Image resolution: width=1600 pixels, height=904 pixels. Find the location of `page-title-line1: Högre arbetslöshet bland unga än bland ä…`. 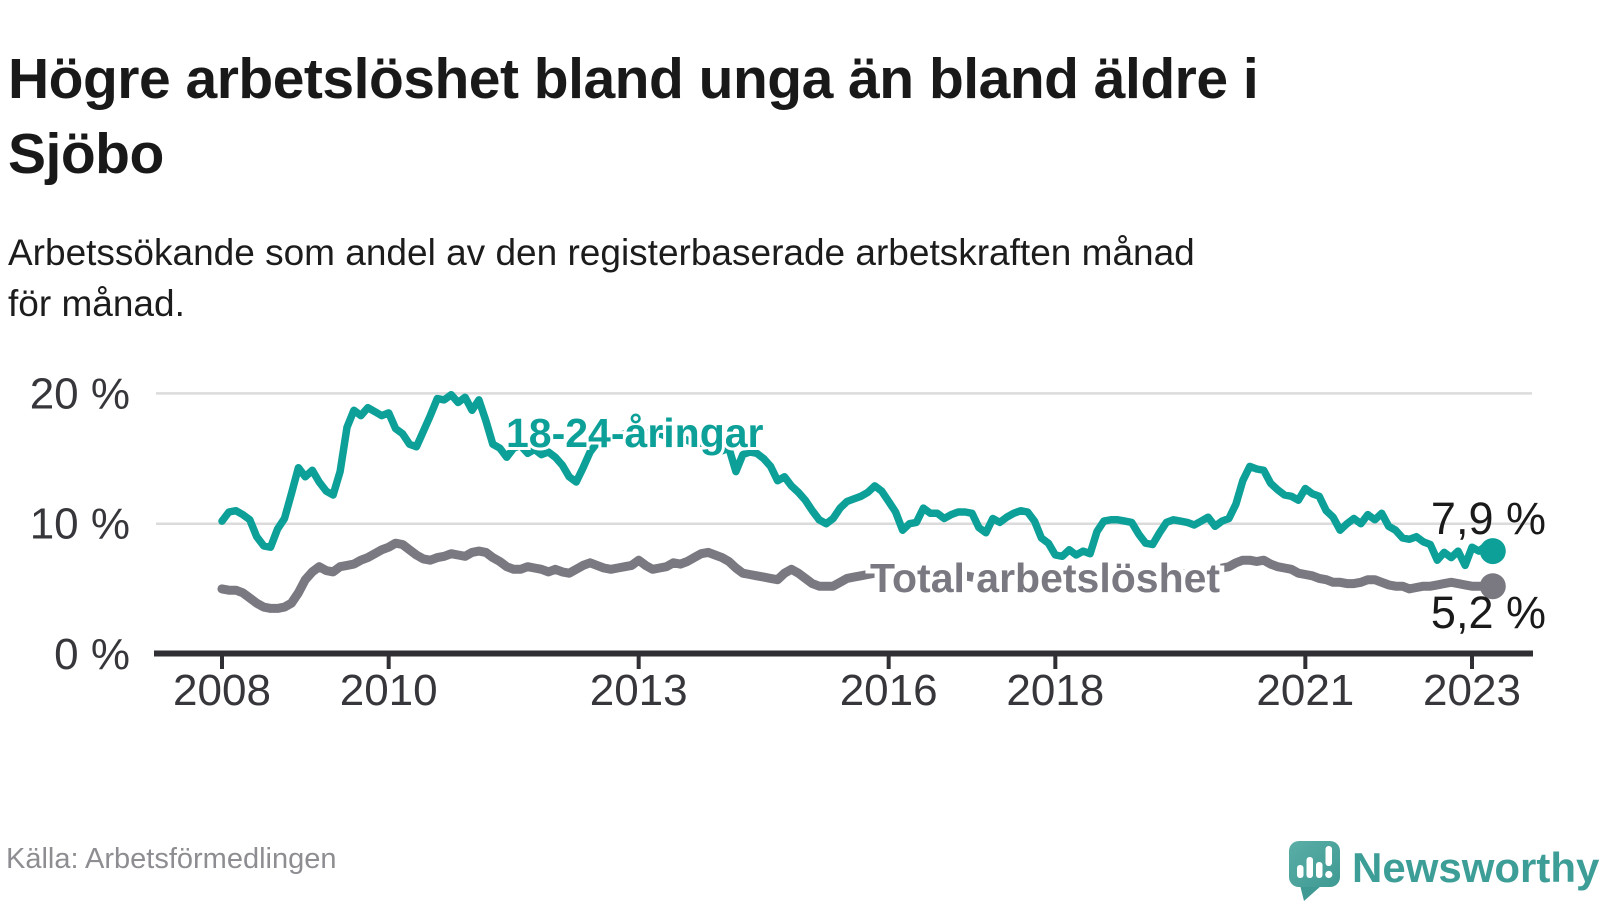

page-title-line1: Högre arbetslöshet bland unga än bland ä… is located at coordinates (633, 79).